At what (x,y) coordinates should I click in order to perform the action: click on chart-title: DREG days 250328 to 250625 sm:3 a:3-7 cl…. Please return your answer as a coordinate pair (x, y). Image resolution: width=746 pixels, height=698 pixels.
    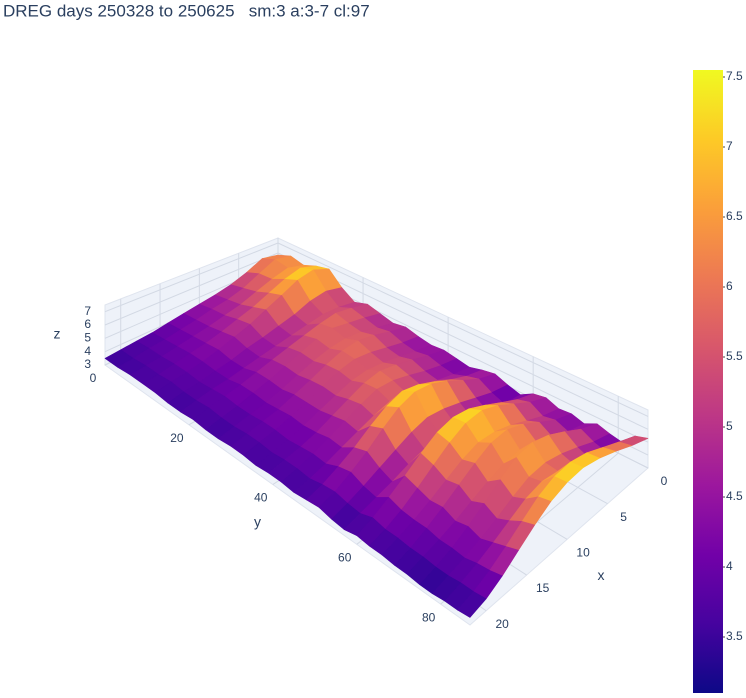
    Looking at the image, I should click on (186, 10).